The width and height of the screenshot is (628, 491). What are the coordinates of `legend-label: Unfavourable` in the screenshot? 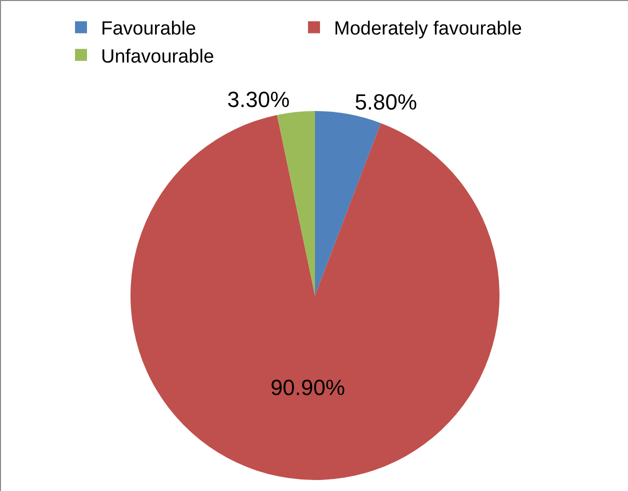 It's located at (157, 57).